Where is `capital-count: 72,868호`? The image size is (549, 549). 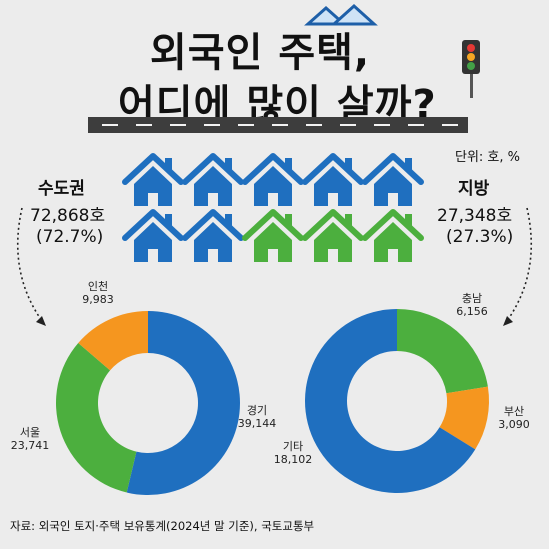 capital-count: 72,868호 is located at coordinates (68, 216).